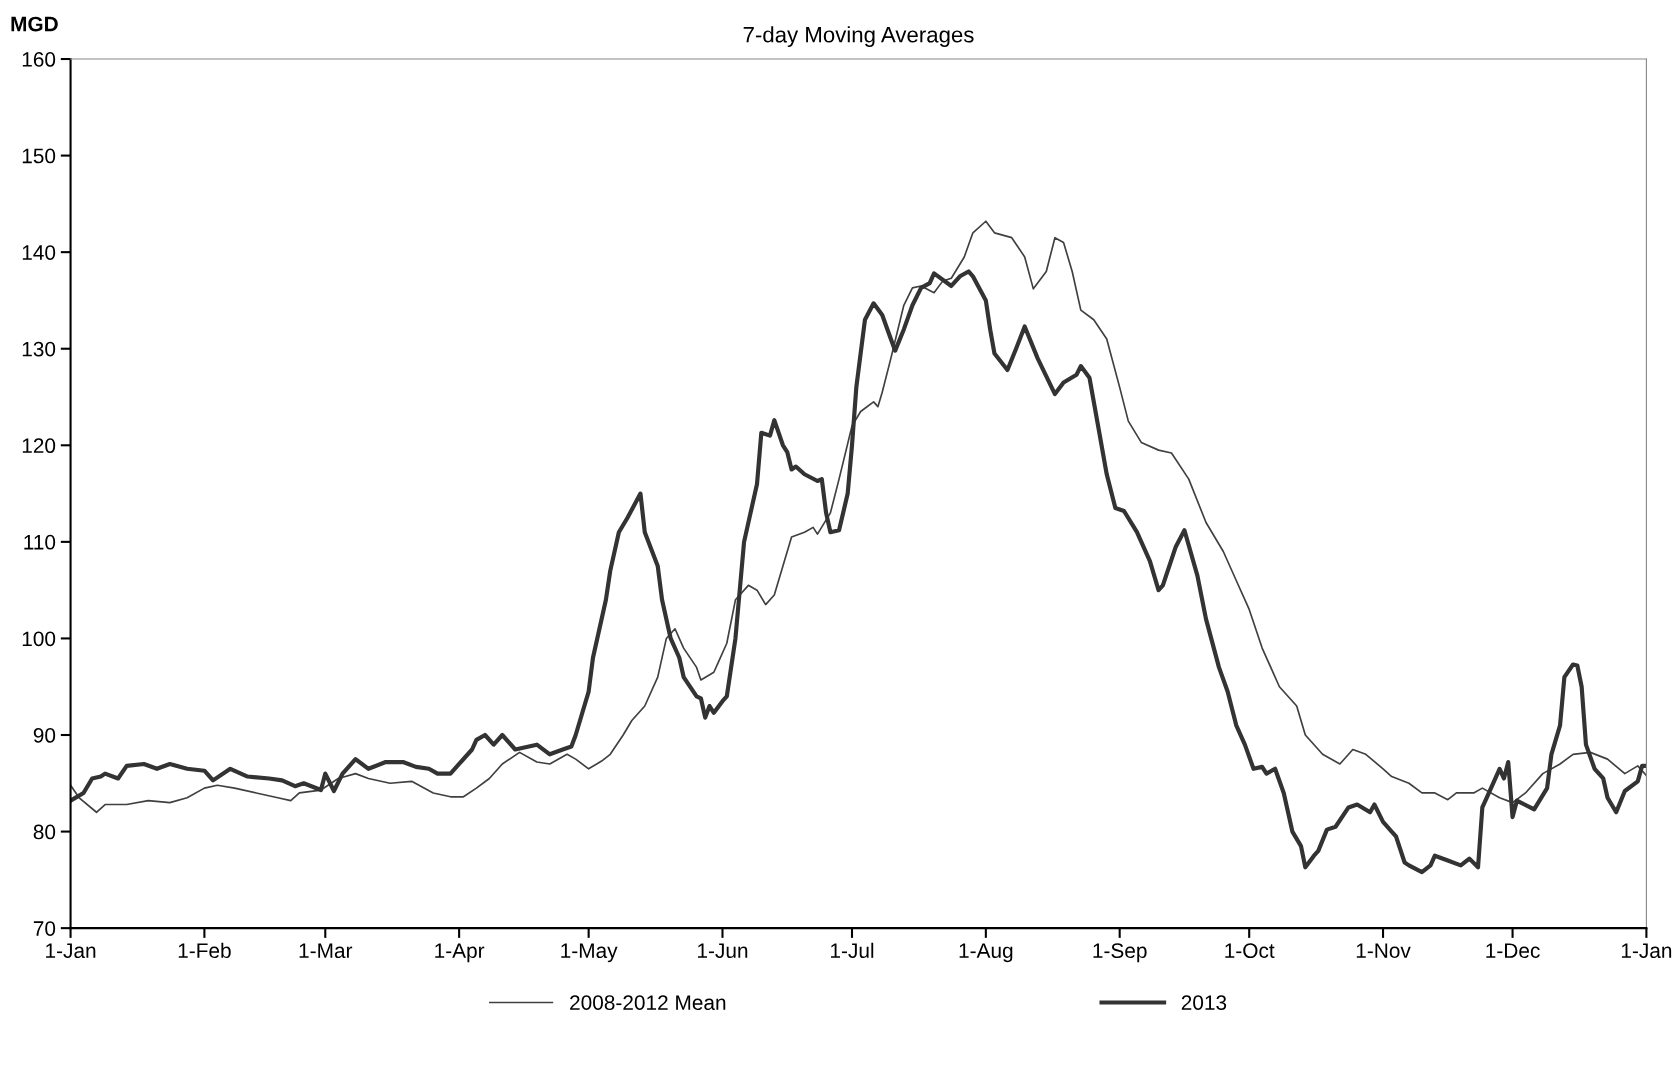 The width and height of the screenshot is (1680, 1073). Describe the element at coordinates (852, 950) in the screenshot. I see `x-tick-label: 1-Jul` at that location.